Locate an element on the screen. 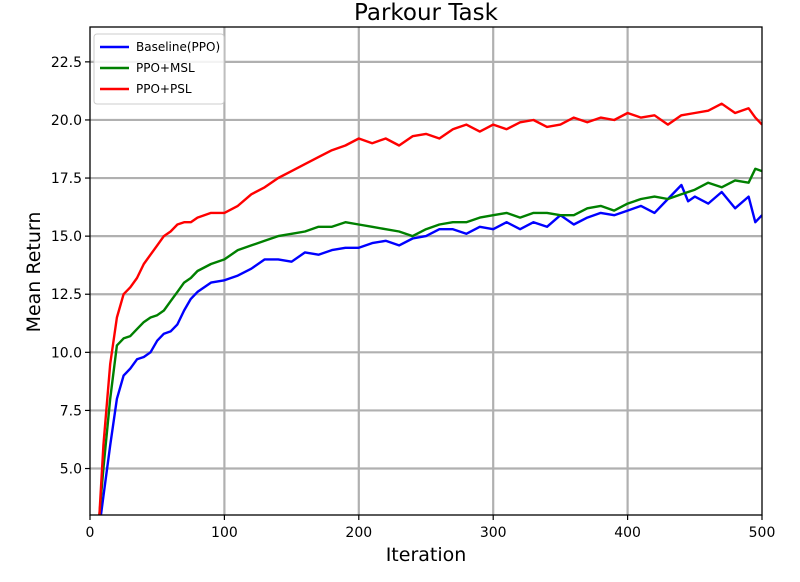 This screenshot has width=800, height=582. y-tick-label: 15.0 is located at coordinates (66, 237).